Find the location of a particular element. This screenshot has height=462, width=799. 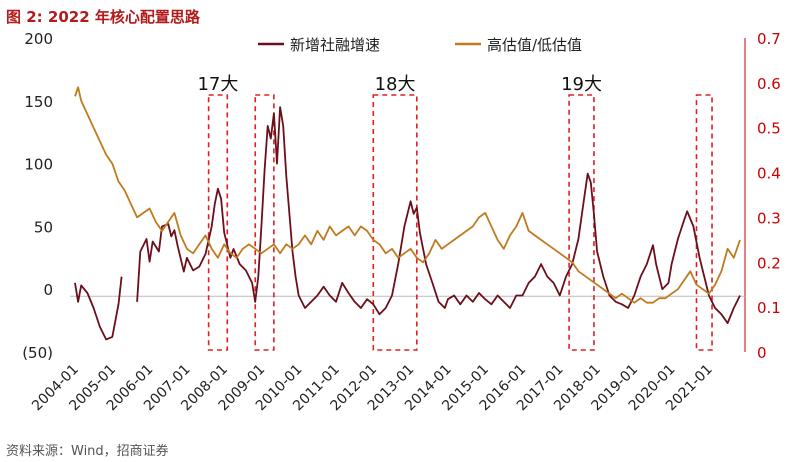

left-axis-tick-label: 150 is located at coordinates (38, 102).